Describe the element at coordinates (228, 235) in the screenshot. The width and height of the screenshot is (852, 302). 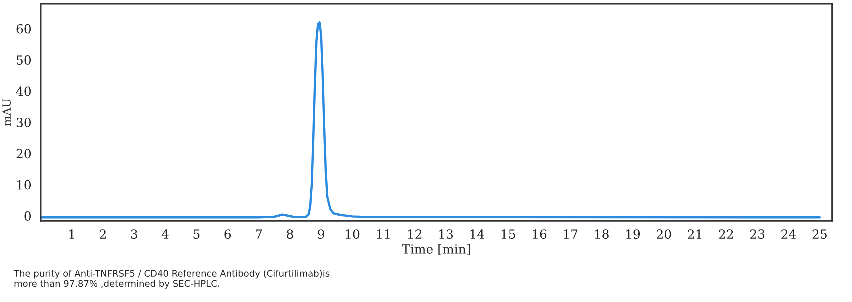
I see `x-tick-label: 6` at that location.